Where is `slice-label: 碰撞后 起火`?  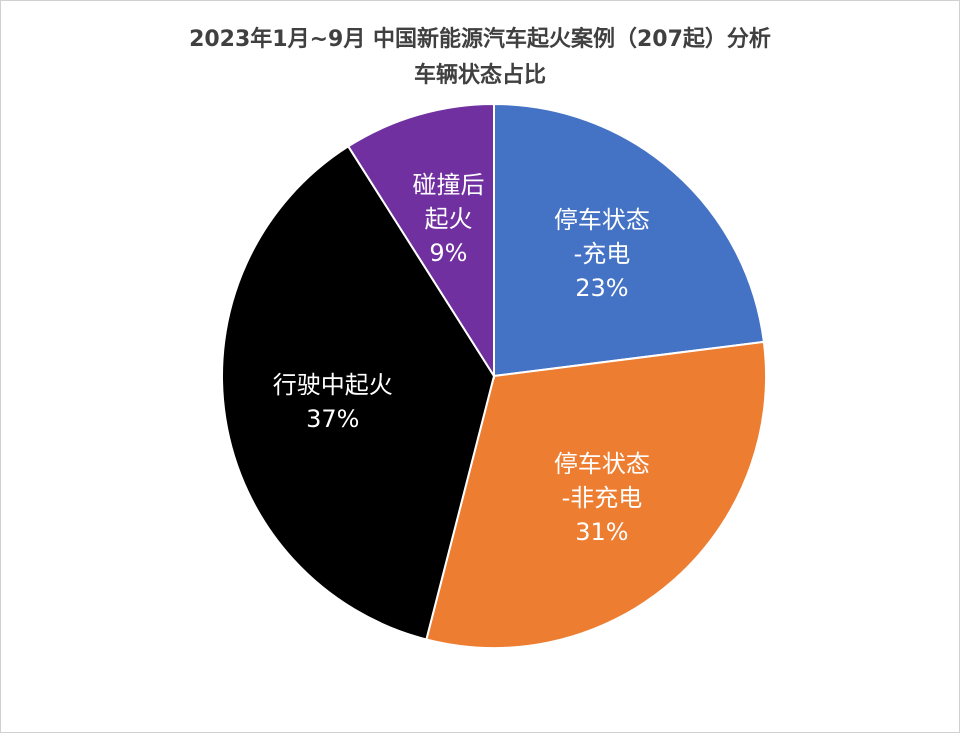
slice-label: 碰撞后 起火 is located at coordinates (448, 202).